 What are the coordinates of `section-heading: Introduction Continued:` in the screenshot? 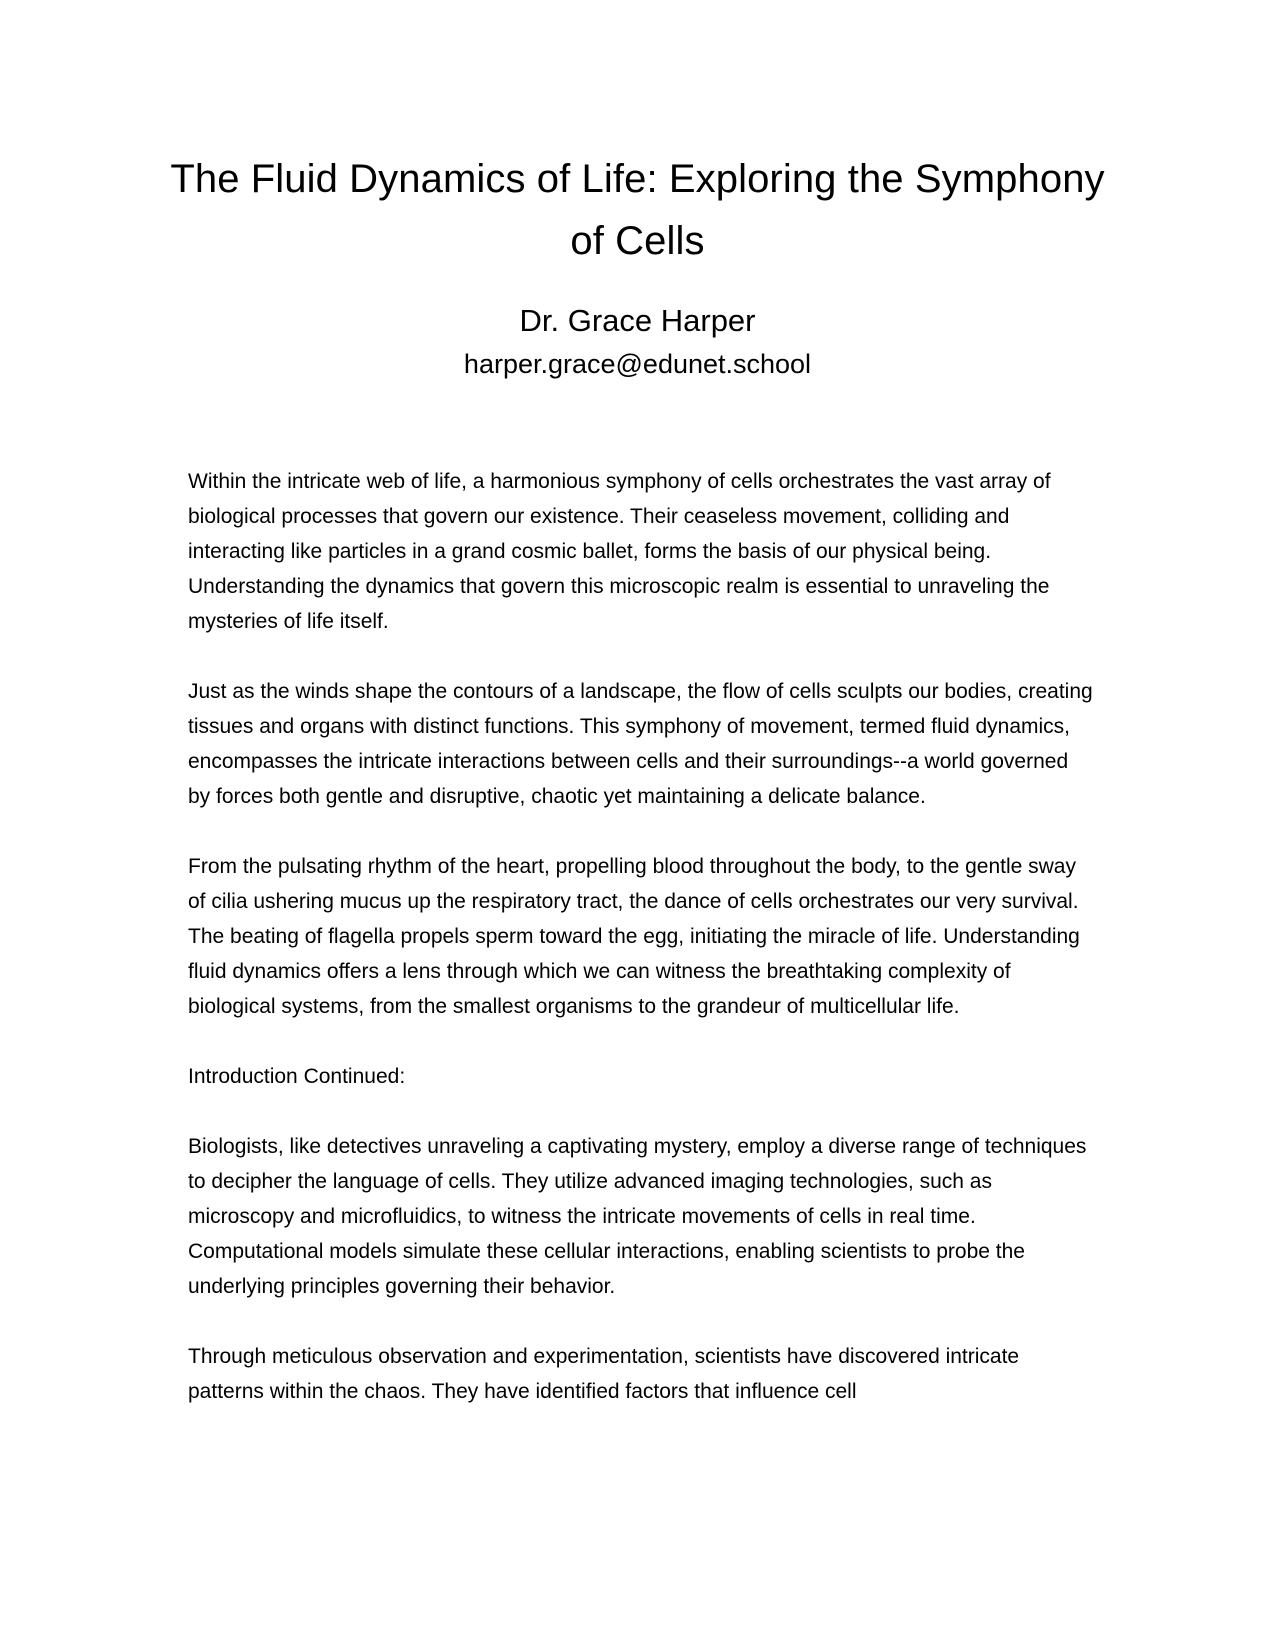 It's located at (297, 1076).